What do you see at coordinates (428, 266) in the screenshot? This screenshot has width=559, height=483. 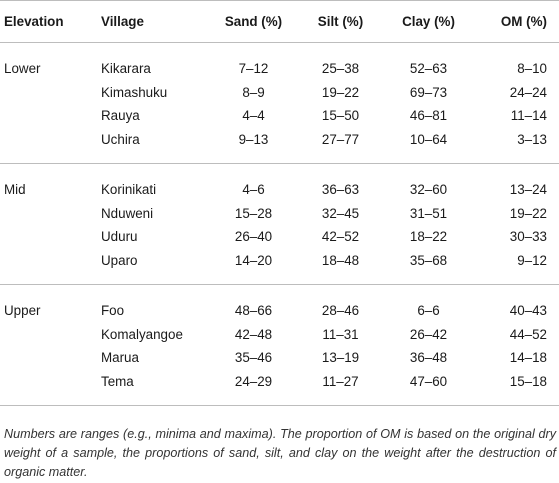 I see `clay-cell: 35–68` at bounding box center [428, 266].